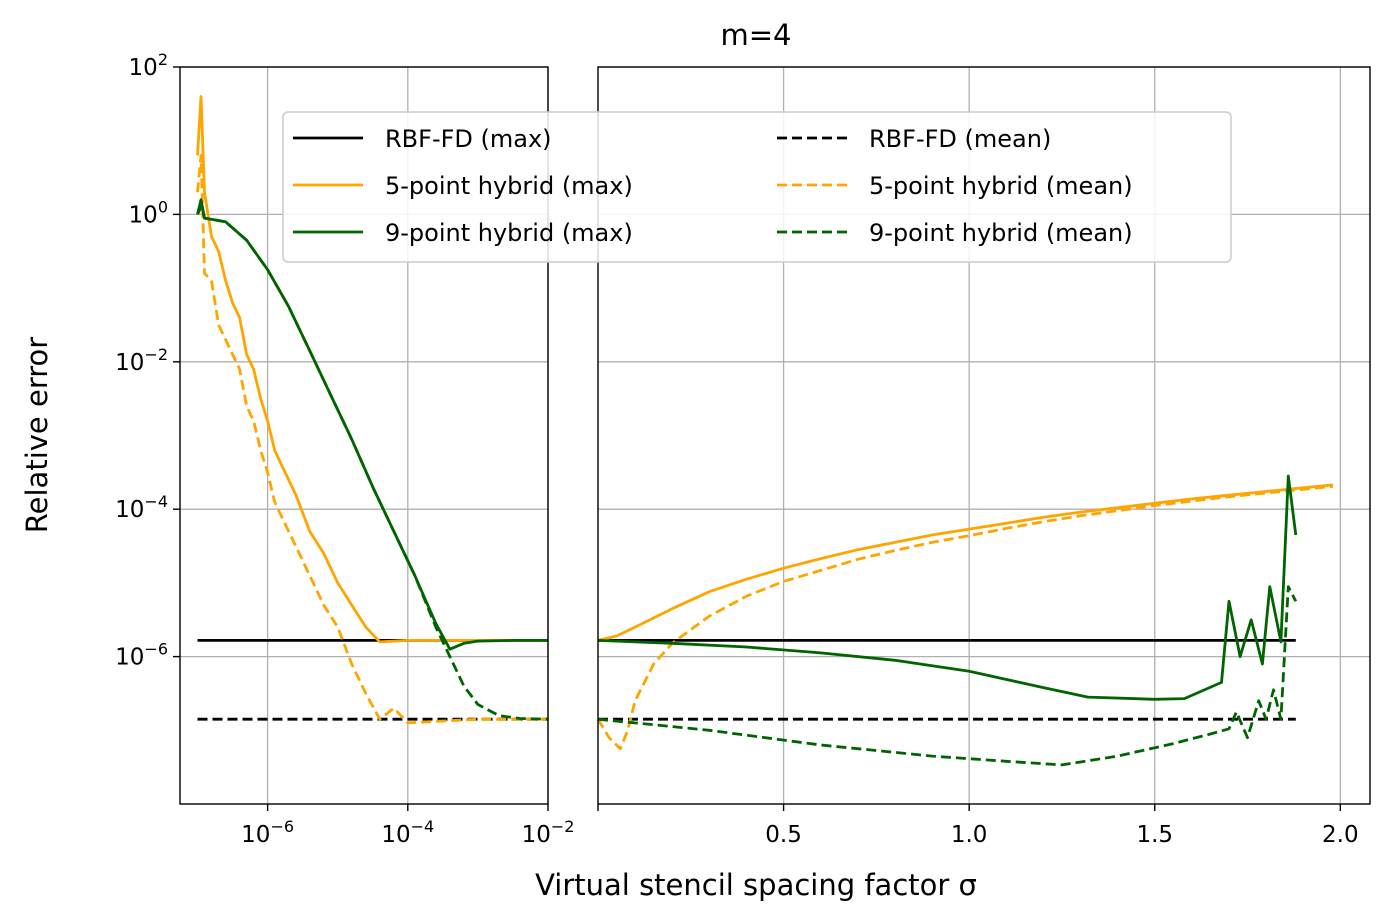 This screenshot has height=921, width=1390. What do you see at coordinates (969, 835) in the screenshot?
I see `x-tick-label: 1.0` at bounding box center [969, 835].